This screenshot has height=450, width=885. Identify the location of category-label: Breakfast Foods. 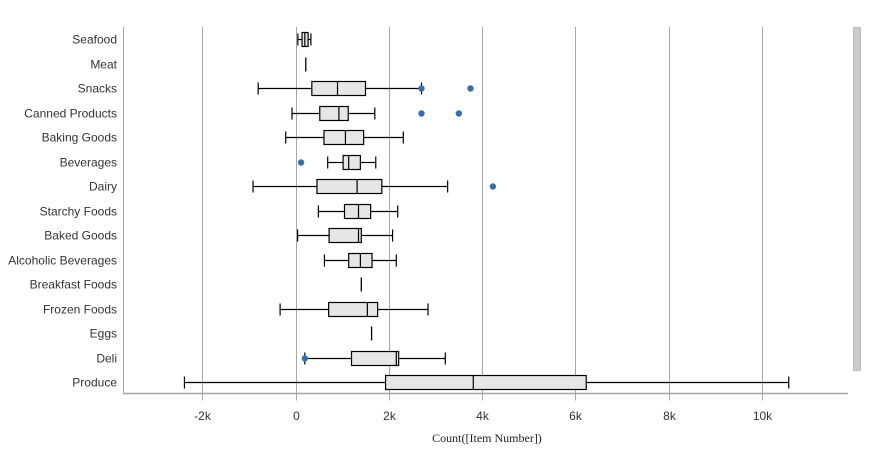
(73, 285).